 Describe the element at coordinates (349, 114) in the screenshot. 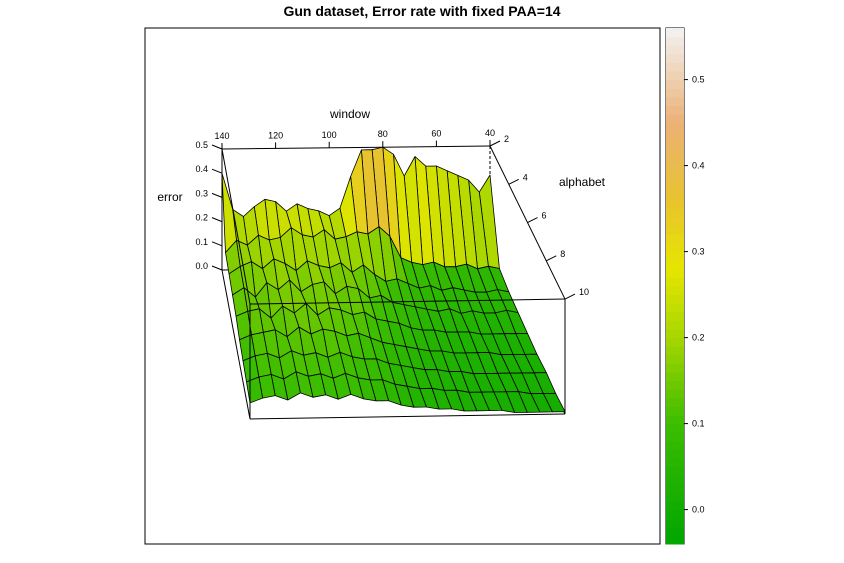

I see `x-axis-label: window` at that location.